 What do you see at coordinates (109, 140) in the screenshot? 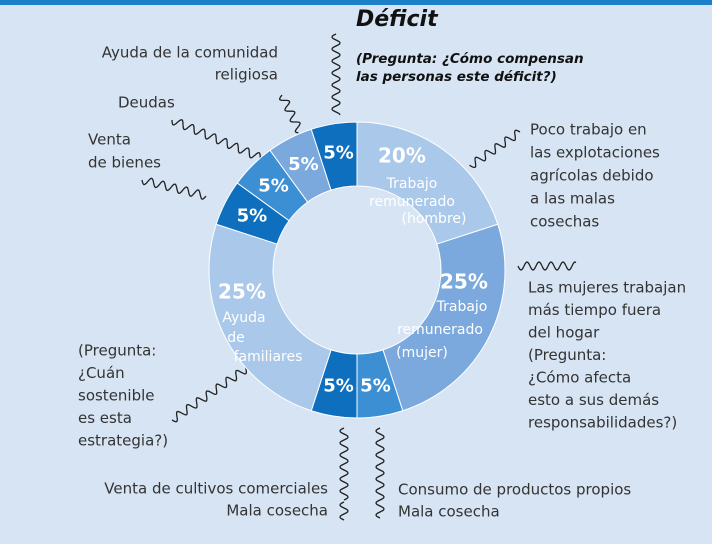
I see `annotation: Venta` at bounding box center [109, 140].